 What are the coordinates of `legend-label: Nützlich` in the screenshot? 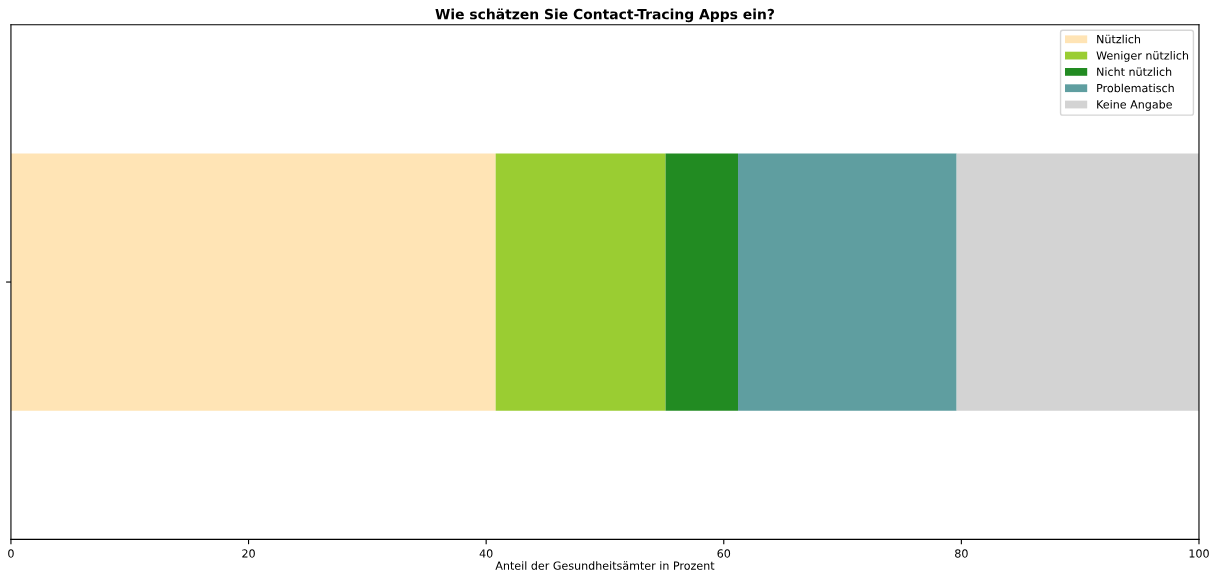 It's located at (1119, 39).